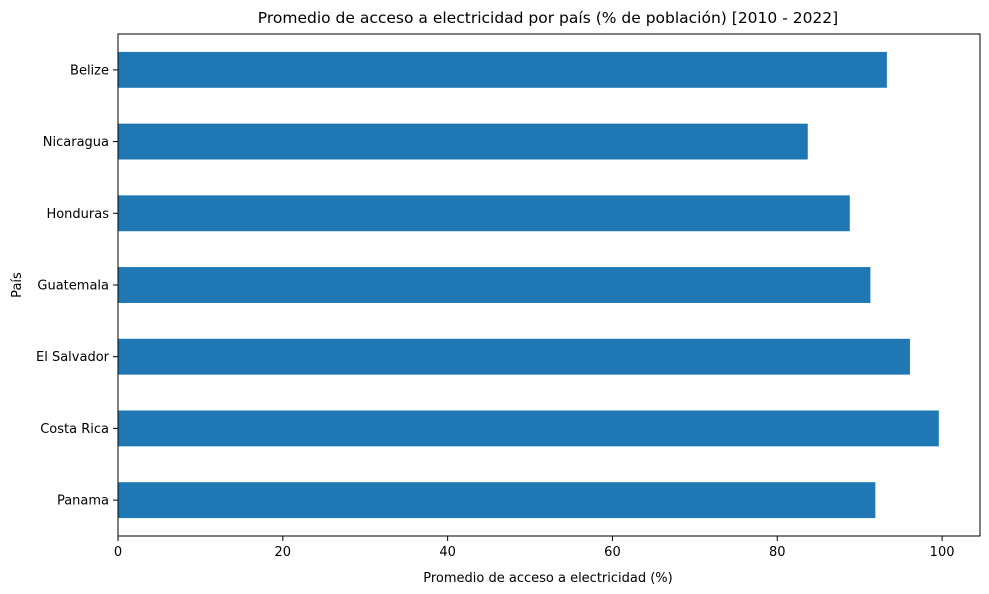 The width and height of the screenshot is (989, 594). What do you see at coordinates (534, 548) in the screenshot?
I see `x-axis-ticks: 0 20 40 60 80 100` at bounding box center [534, 548].